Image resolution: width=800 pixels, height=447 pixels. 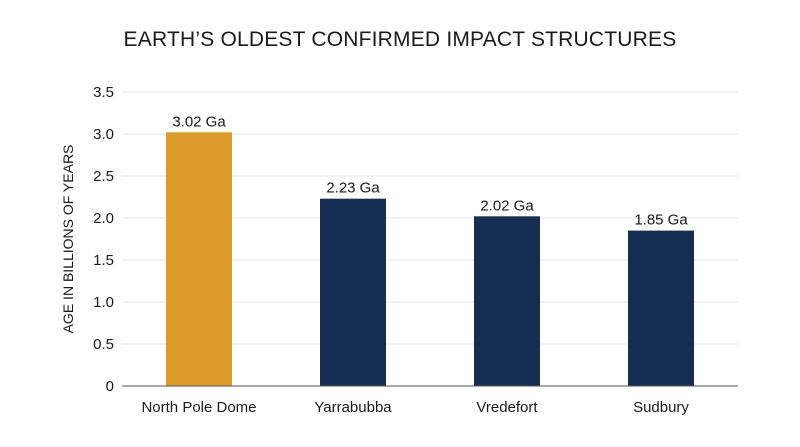 What do you see at coordinates (507, 205) in the screenshot?
I see `data-label: 2.02 Ga` at bounding box center [507, 205].